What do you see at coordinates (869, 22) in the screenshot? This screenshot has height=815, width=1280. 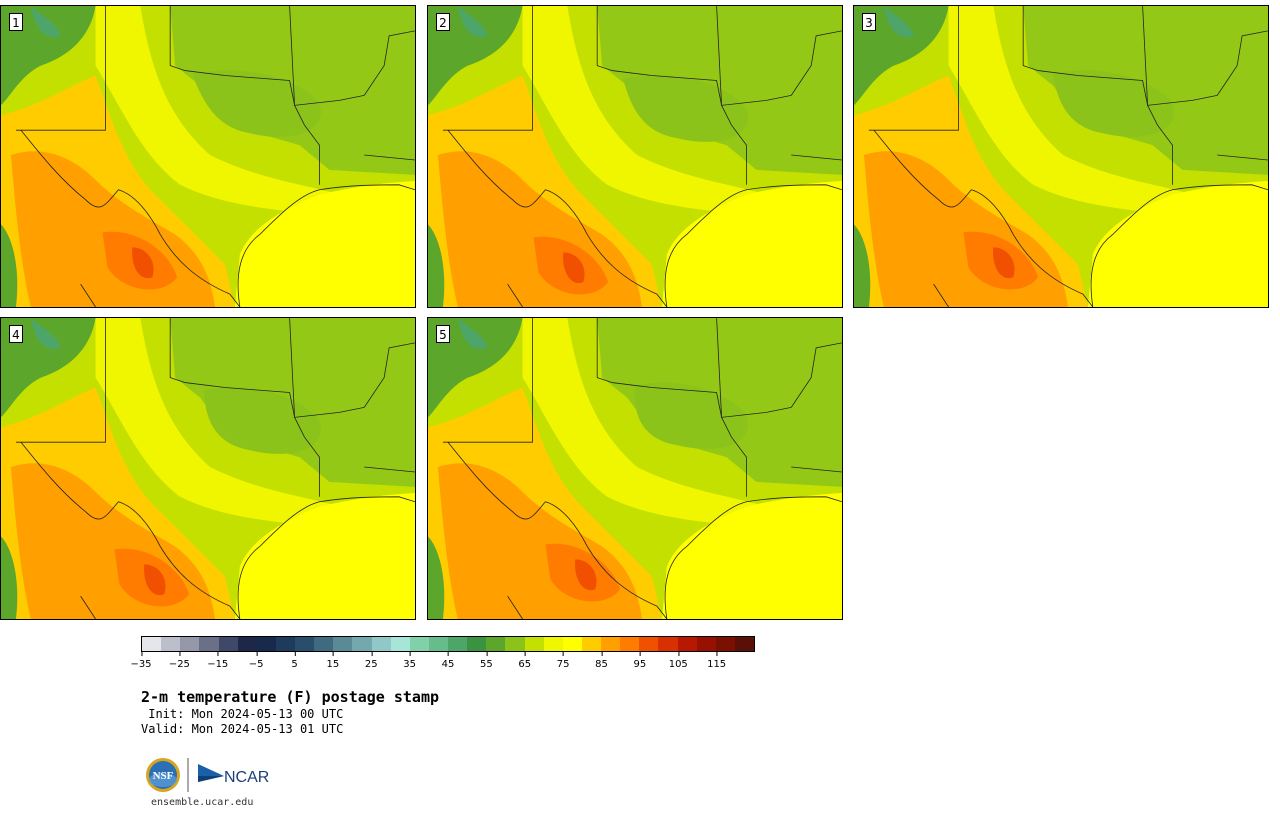 I see `member-label: 3` at bounding box center [869, 22].